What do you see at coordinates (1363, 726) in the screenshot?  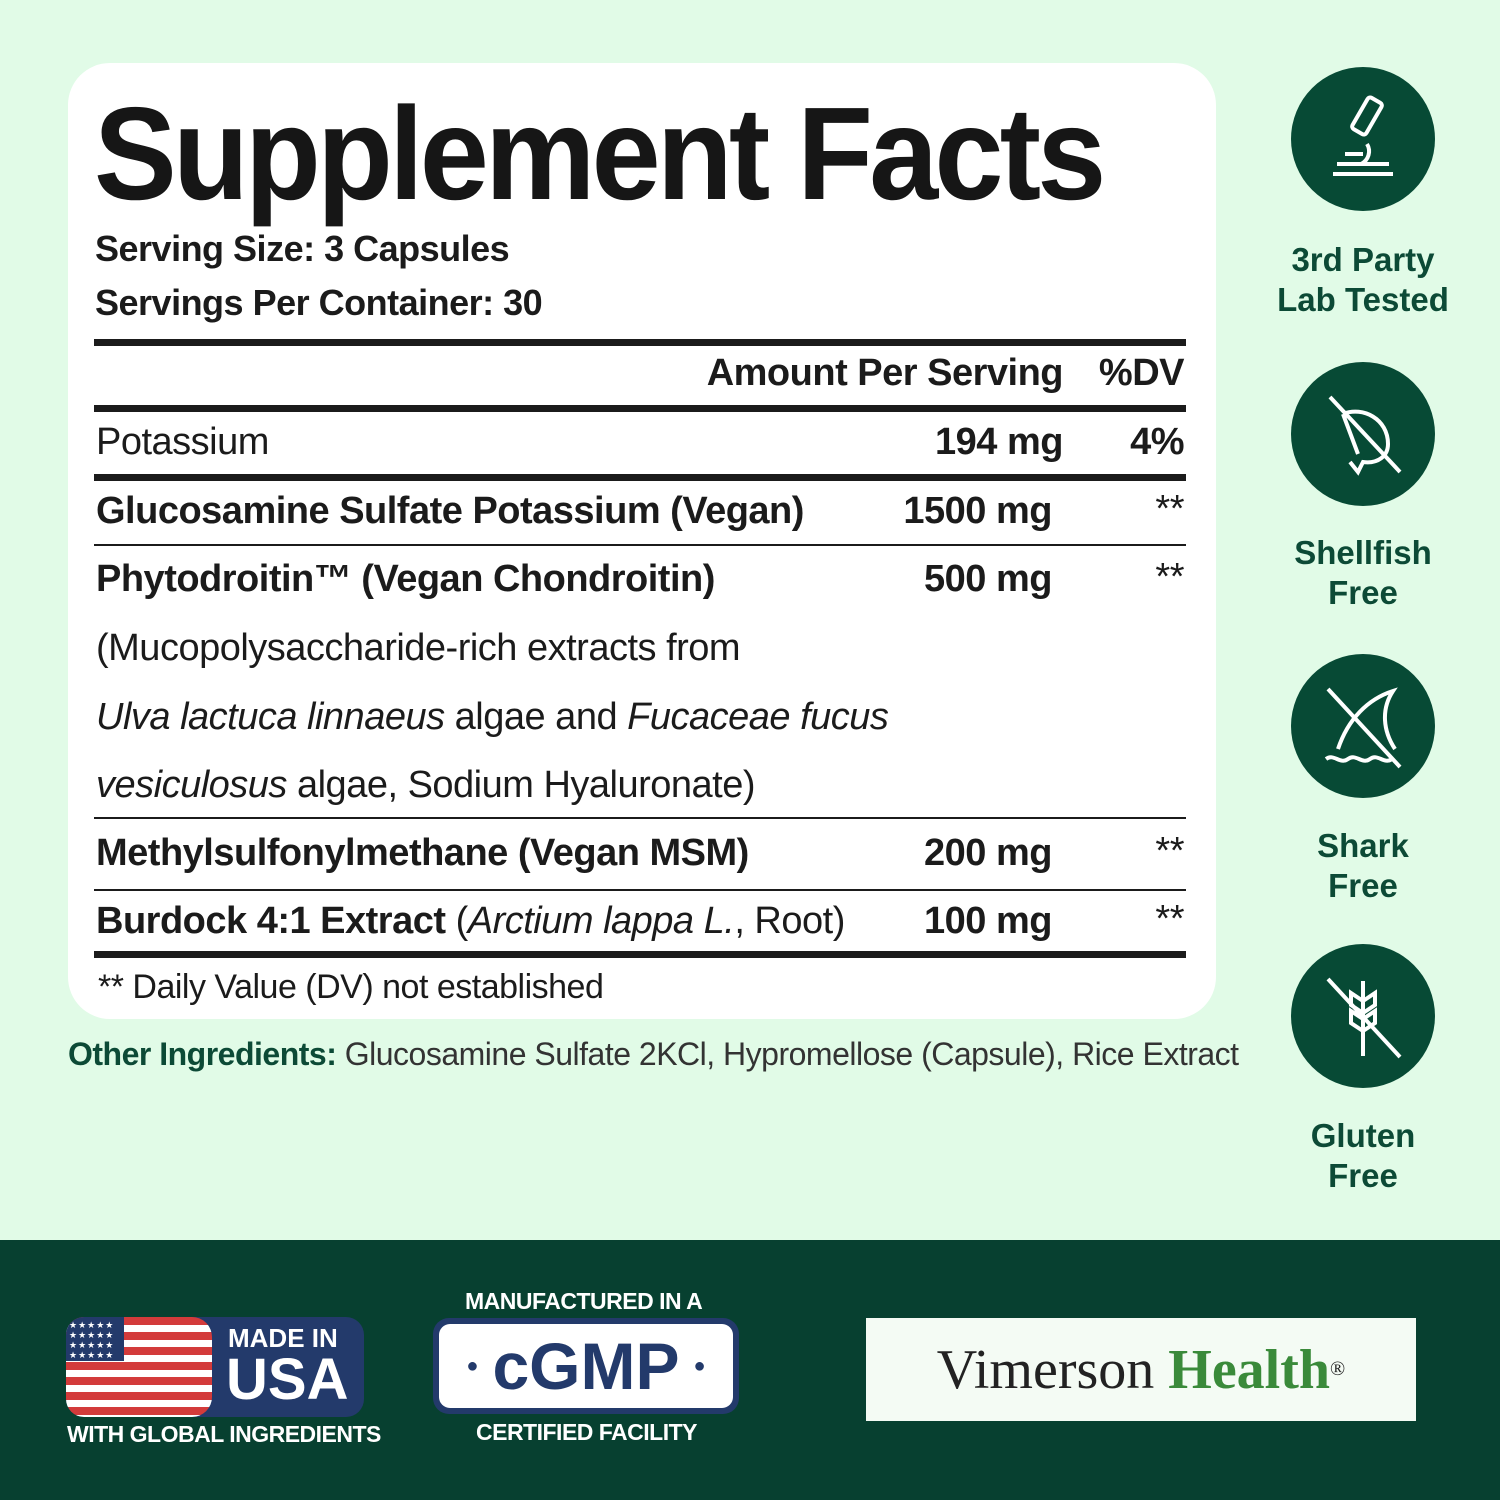 I see `no-shark-icon` at bounding box center [1363, 726].